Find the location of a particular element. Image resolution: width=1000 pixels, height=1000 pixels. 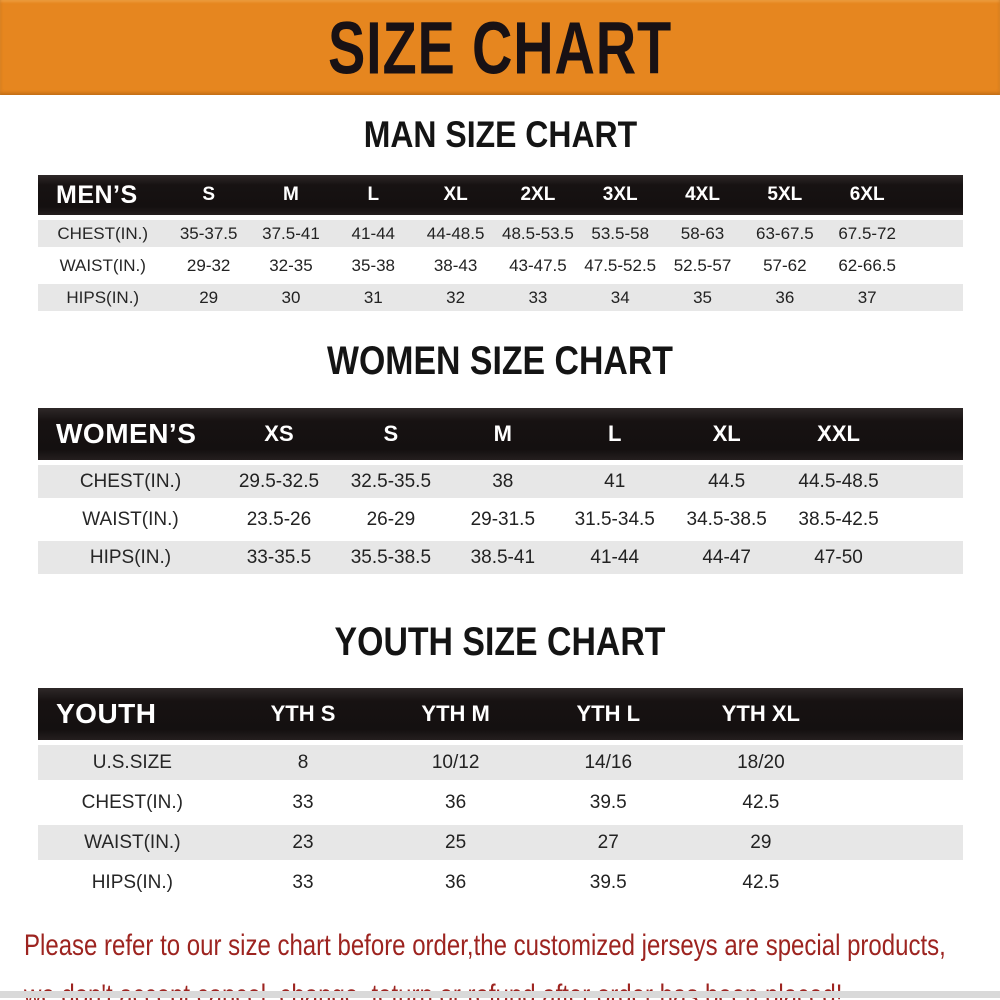

column-header: YTH M is located at coordinates (455, 714).